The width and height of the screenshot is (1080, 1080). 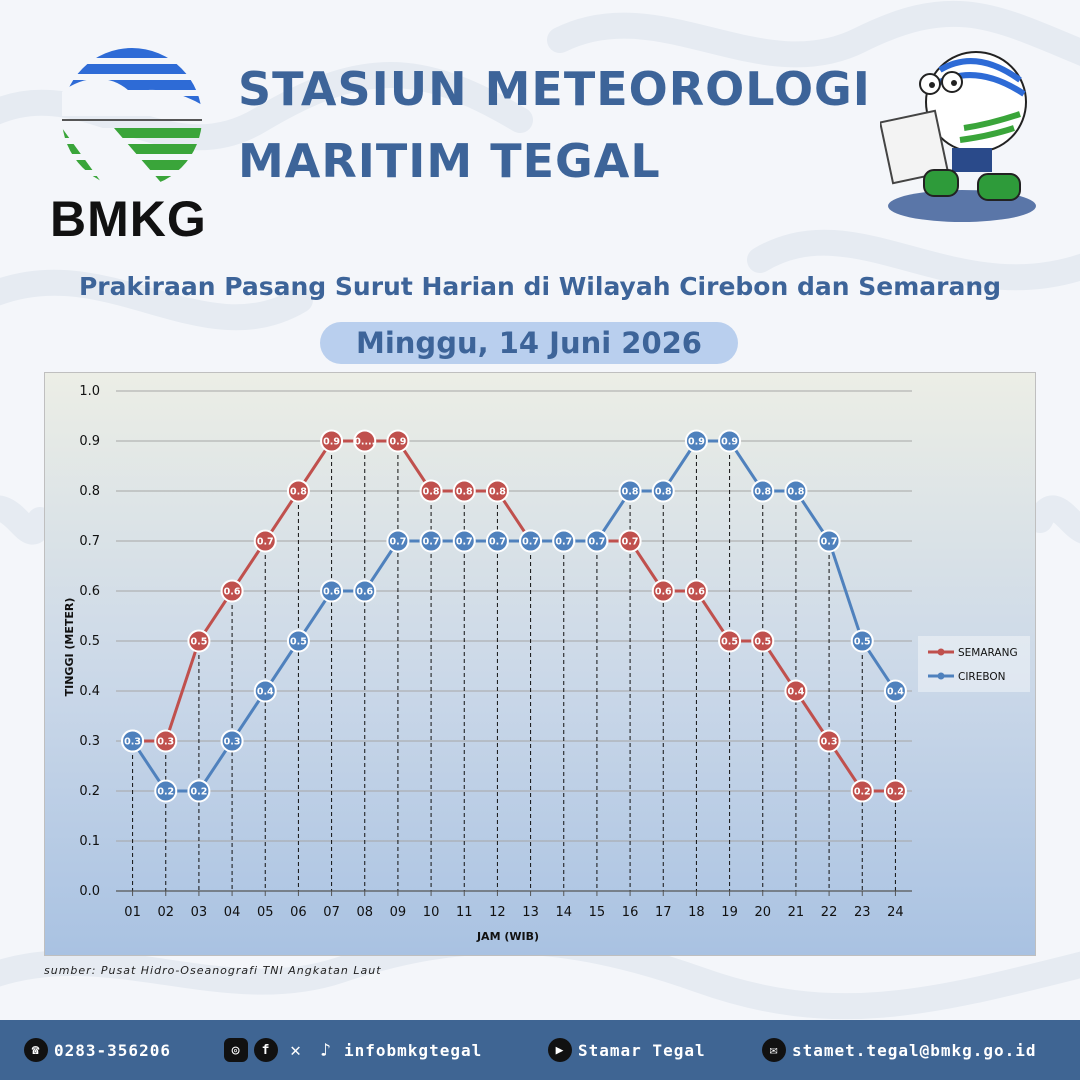 What do you see at coordinates (236, 1050) in the screenshot?
I see `instagram-icon: ◎` at bounding box center [236, 1050].